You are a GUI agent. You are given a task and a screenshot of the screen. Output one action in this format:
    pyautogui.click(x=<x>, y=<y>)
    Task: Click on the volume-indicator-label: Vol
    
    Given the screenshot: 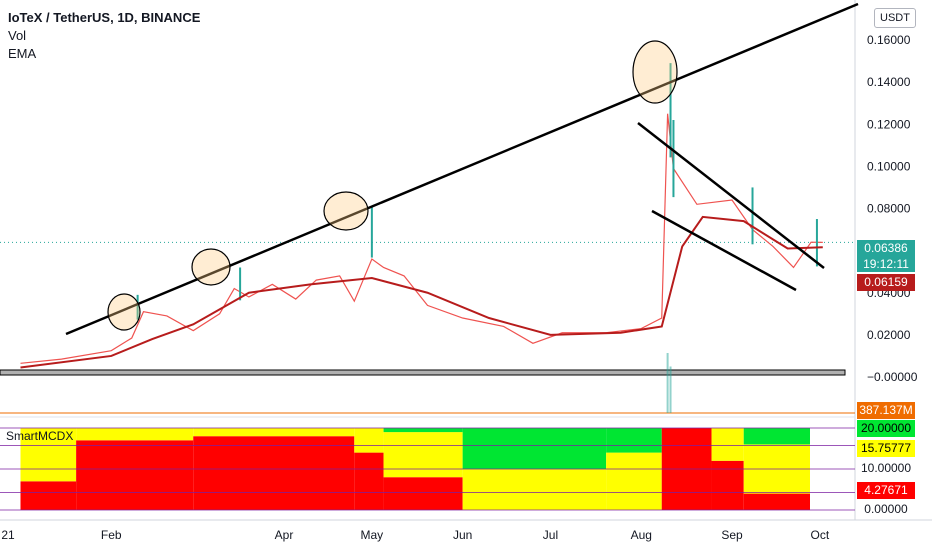 What is the action you would take?
    pyautogui.click(x=17, y=35)
    